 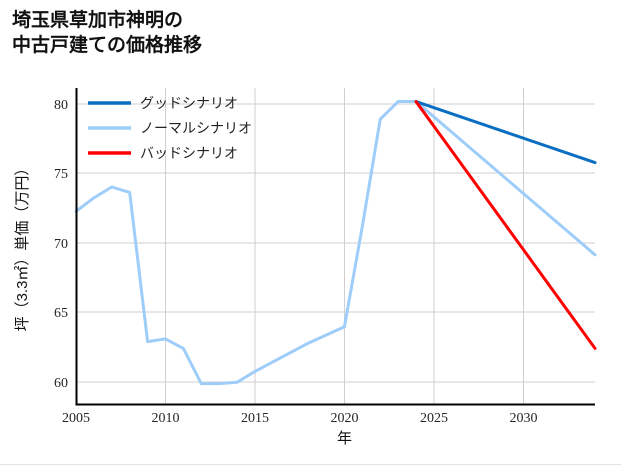 I want to click on y-tick-label-80: 80, so click(x=61, y=105).